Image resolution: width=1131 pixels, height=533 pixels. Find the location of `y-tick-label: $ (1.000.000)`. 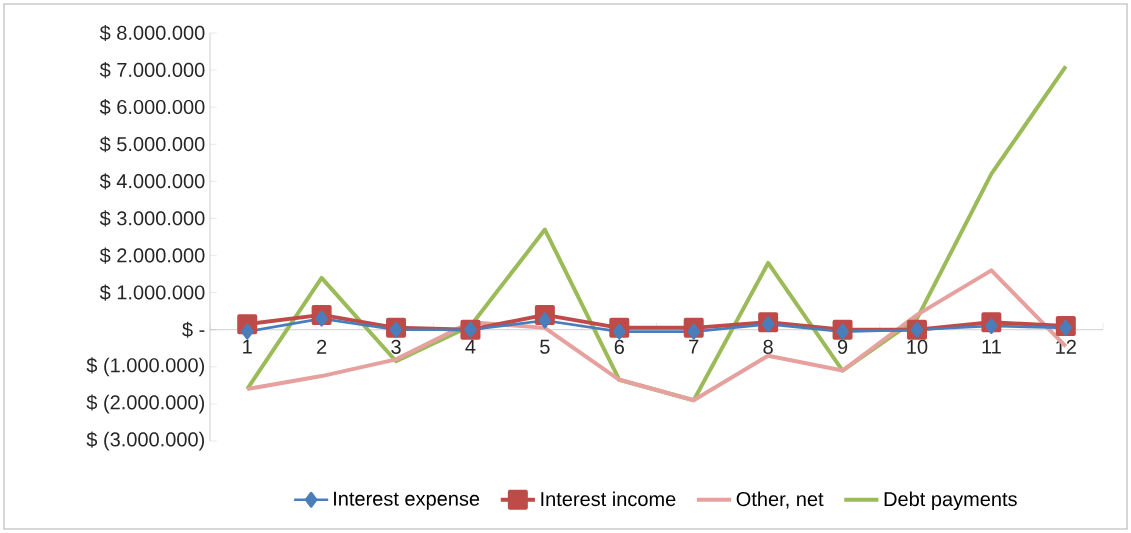

y-tick-label: $ (1.000.000) is located at coordinates (145, 367).